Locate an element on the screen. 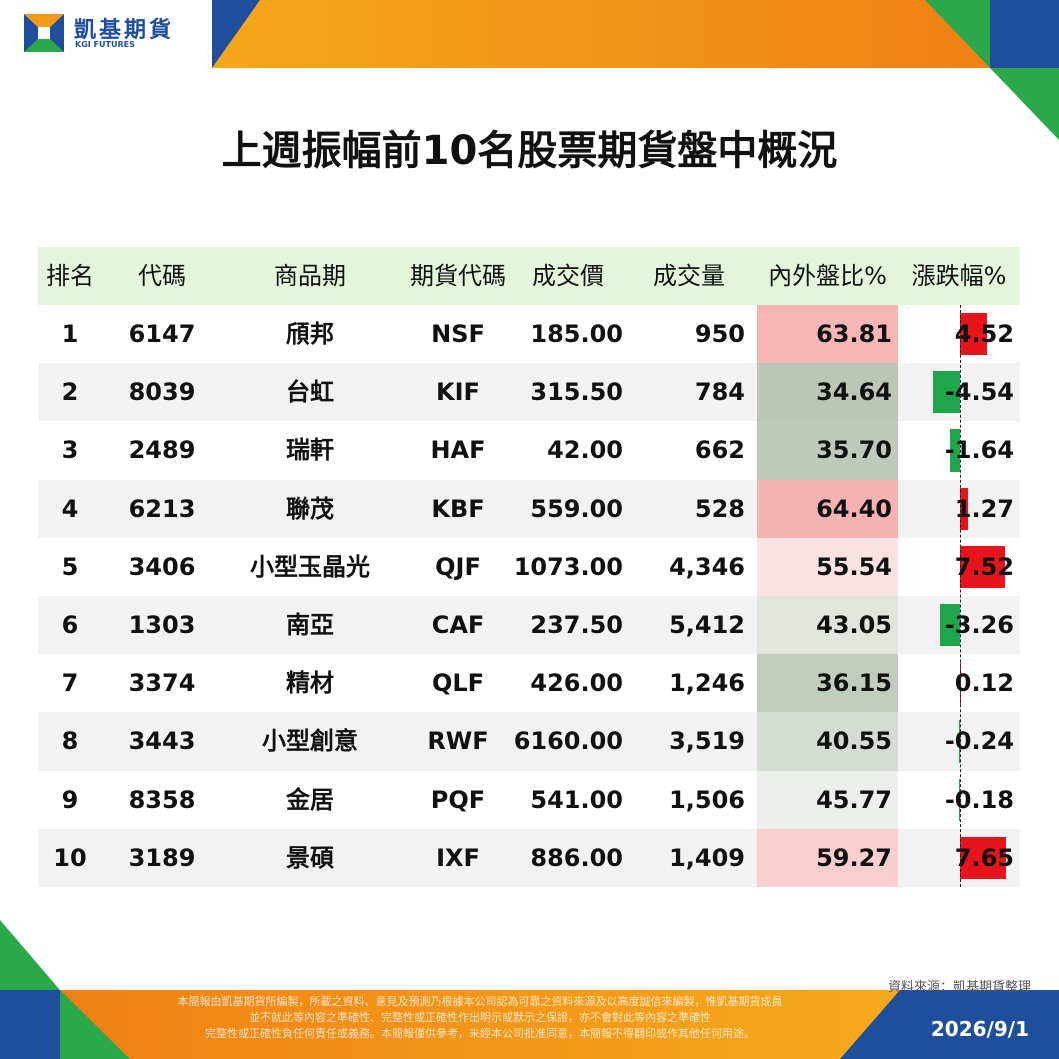  cell: 528 is located at coordinates (719, 508).